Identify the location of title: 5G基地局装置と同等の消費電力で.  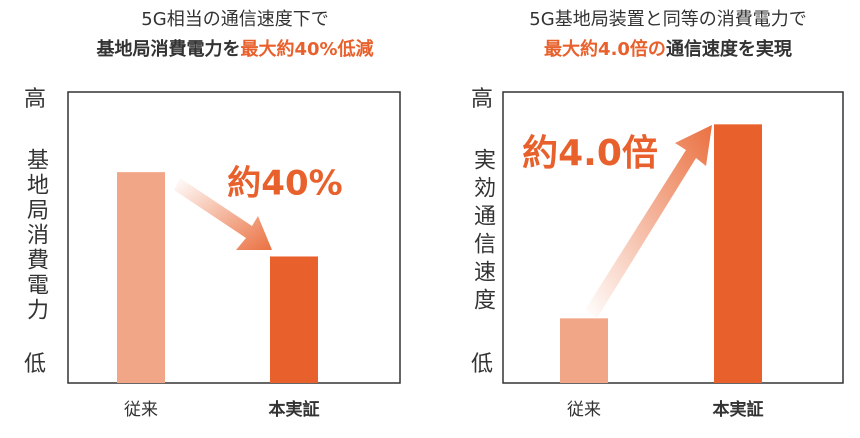
(667, 19).